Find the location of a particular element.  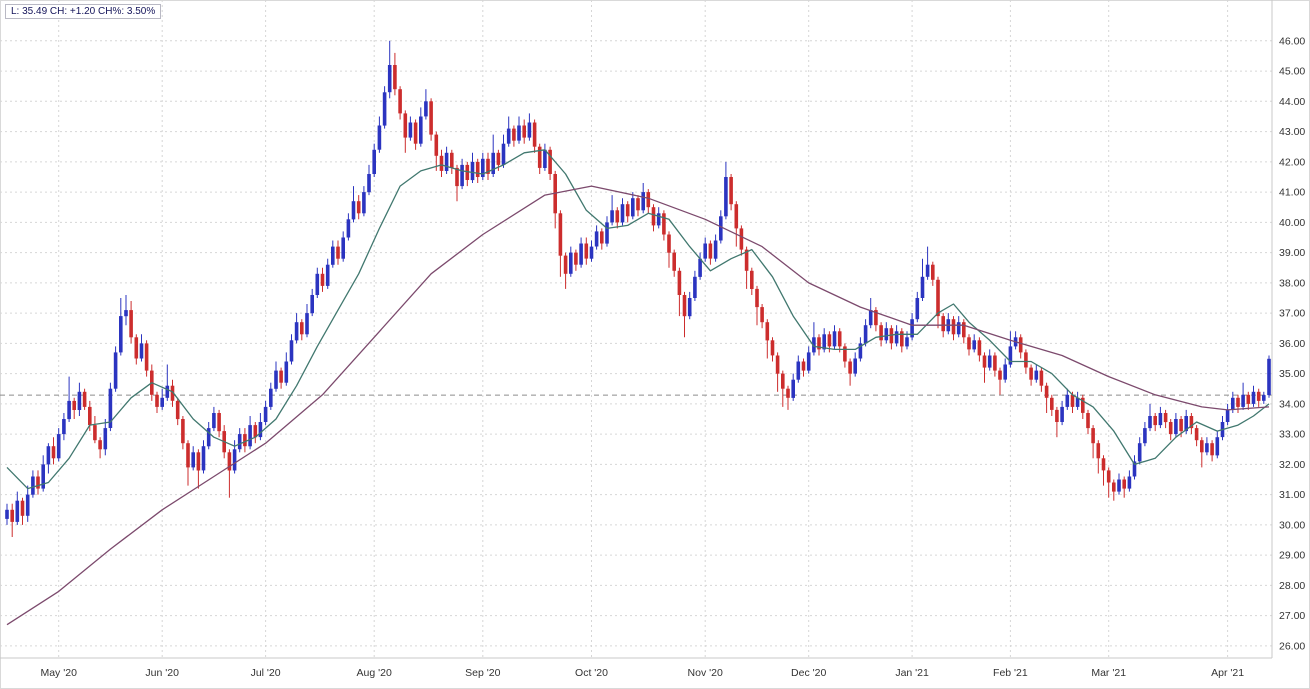

svg-text: Aug '20 is located at coordinates (374, 673).